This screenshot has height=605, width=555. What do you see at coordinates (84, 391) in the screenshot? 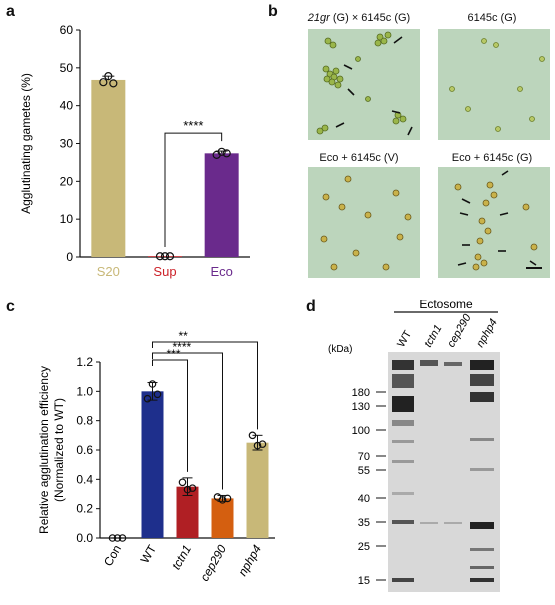
I see `c-ytick-label: 1.0` at bounding box center [84, 391].